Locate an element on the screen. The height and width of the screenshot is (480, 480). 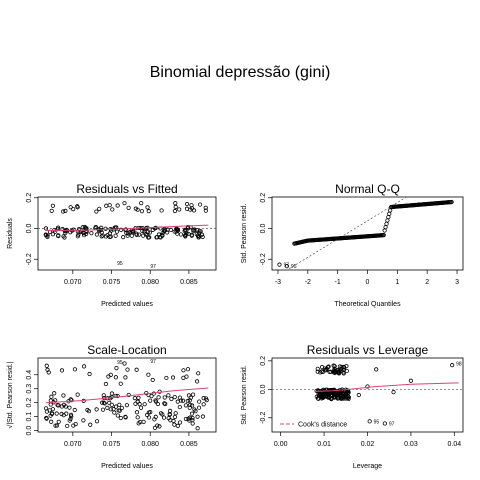
panel-4-point-label: 98 is located at coordinates (459, 365).